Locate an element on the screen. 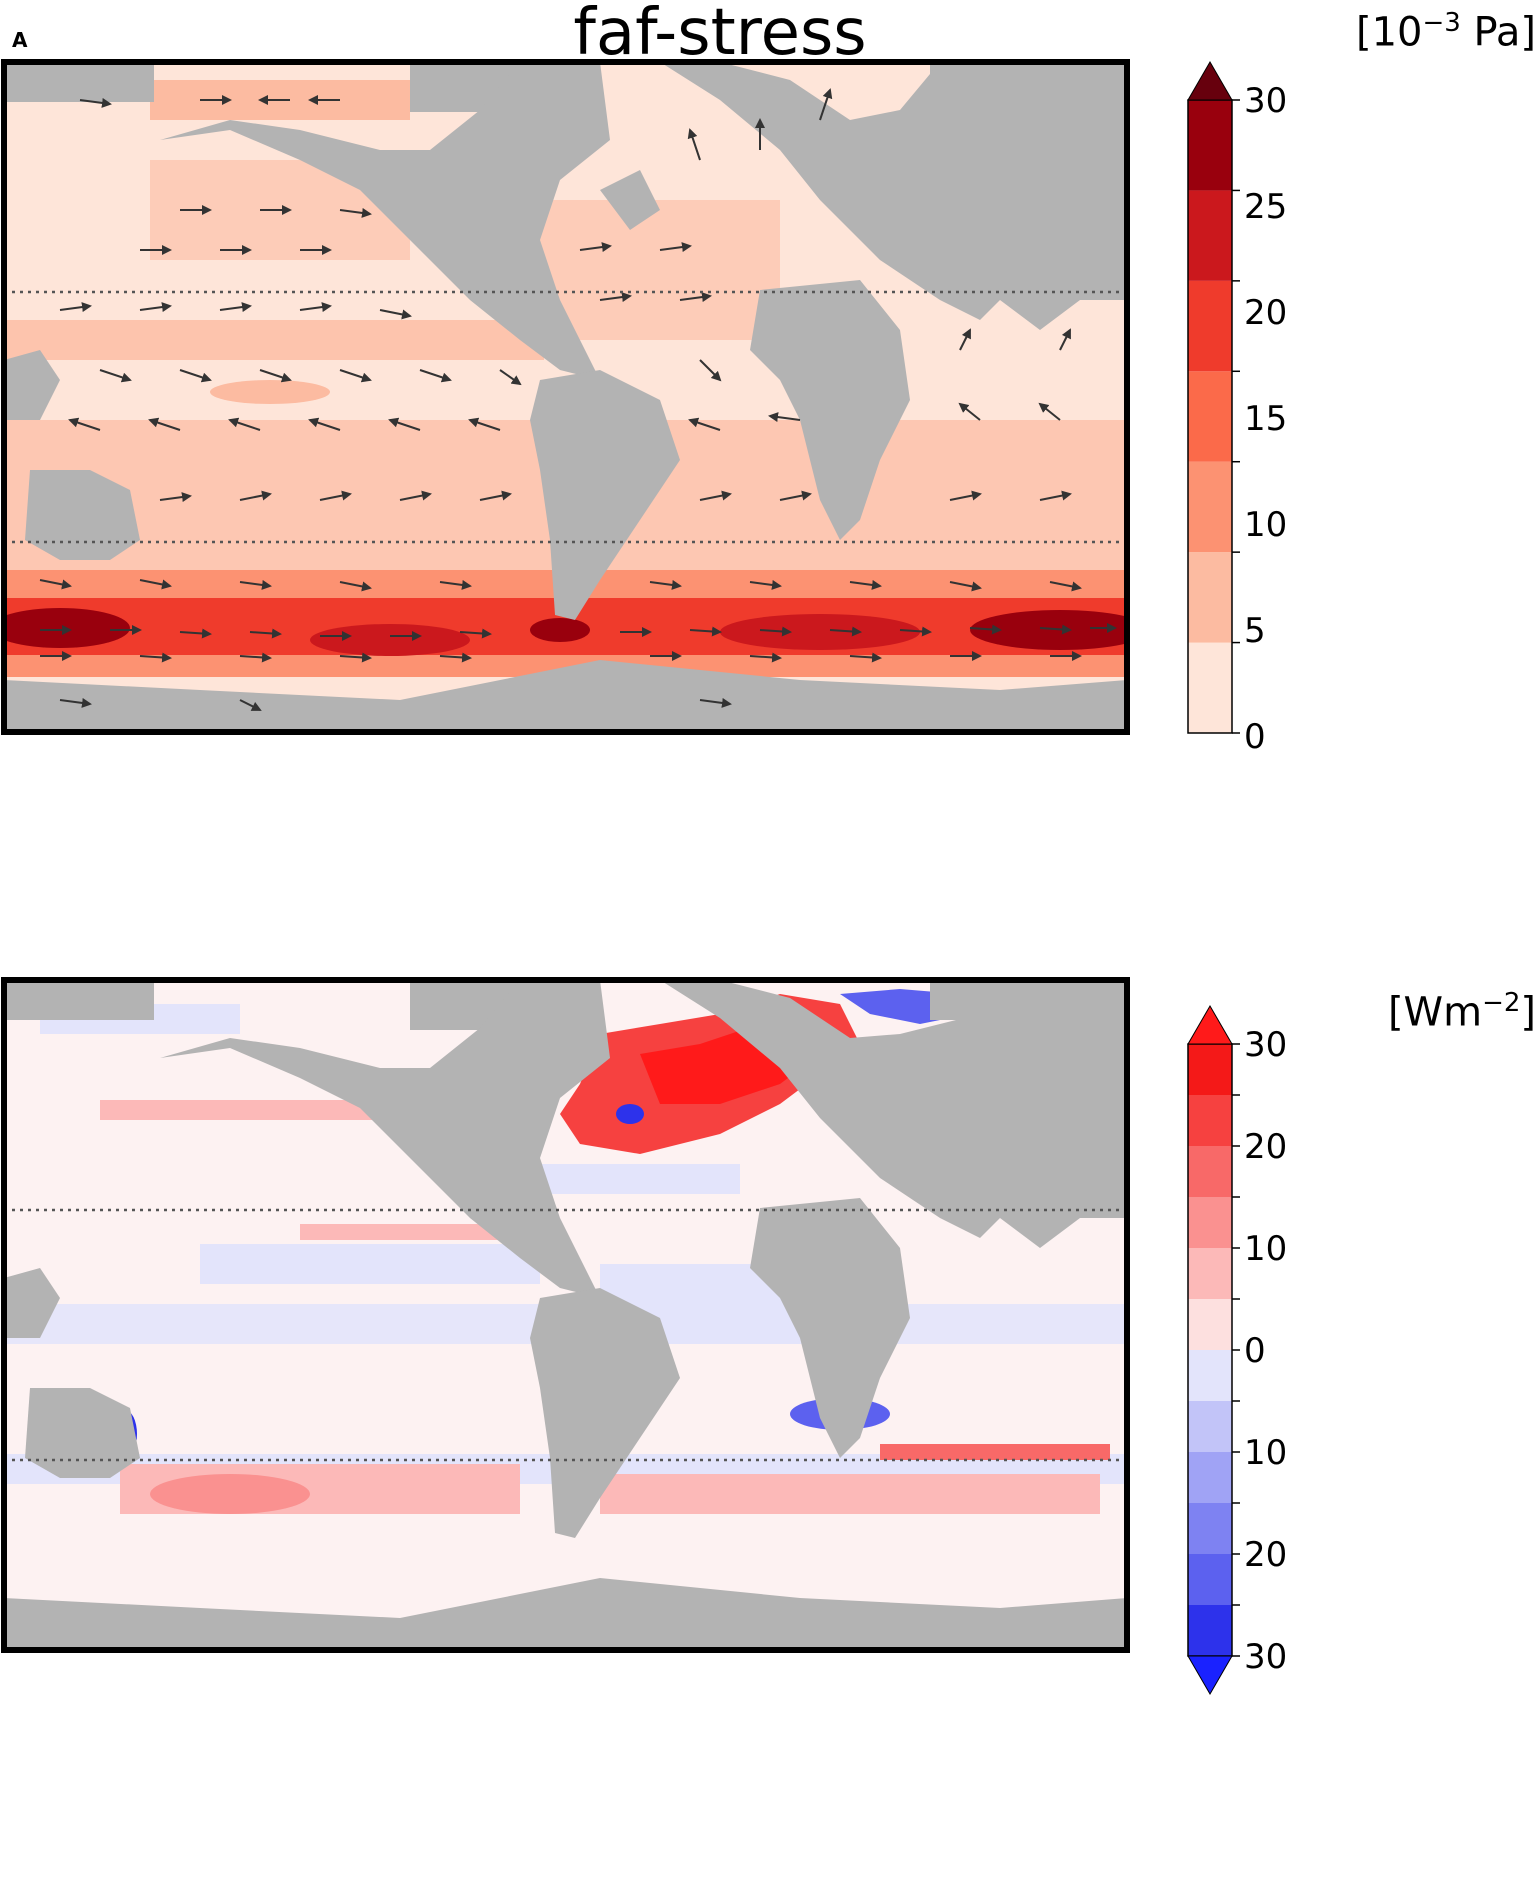 The height and width of the screenshot is (1904, 1536). panel-title: faf-stress is located at coordinates (720, 35).